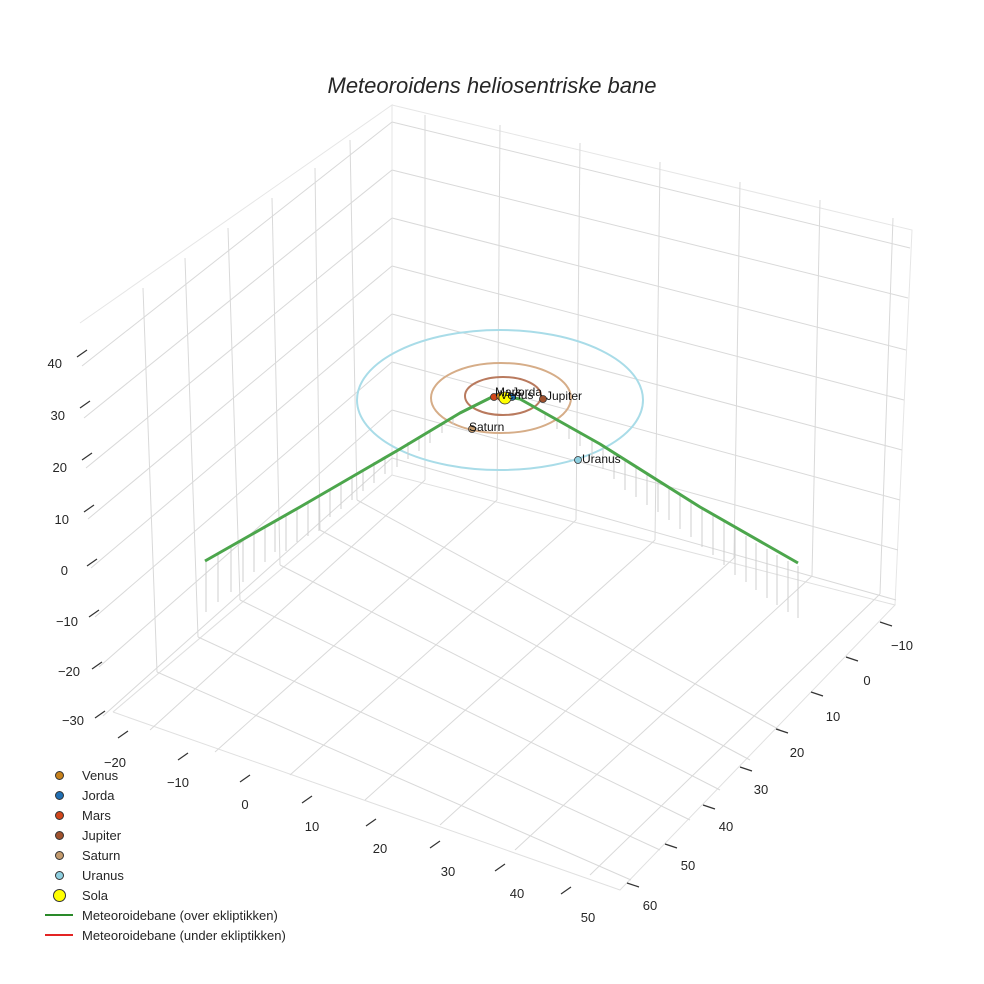 This screenshot has width=984, height=984. Describe the element at coordinates (601, 459) in the screenshot. I see `svg-text: Uranus` at that location.